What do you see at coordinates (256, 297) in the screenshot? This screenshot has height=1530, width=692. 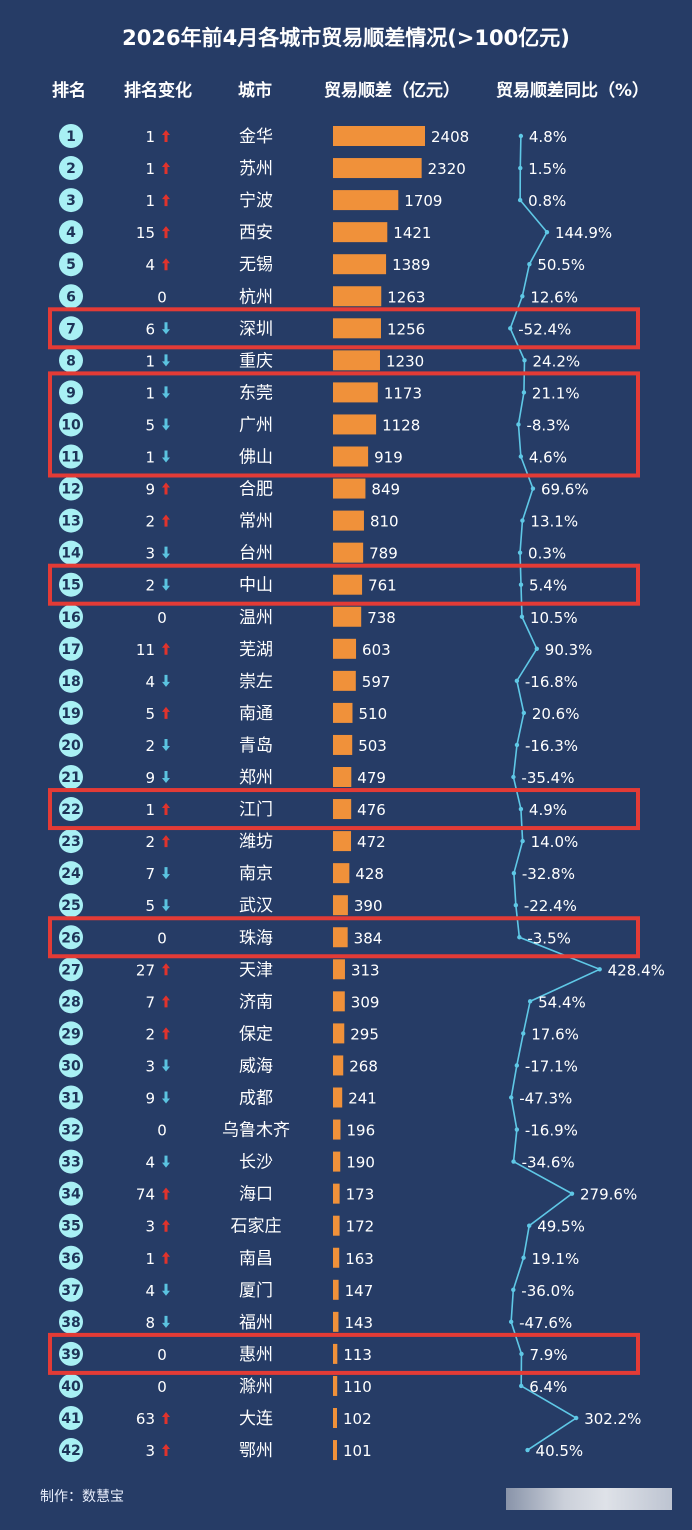 I see `city-name: 杭州` at bounding box center [256, 297].